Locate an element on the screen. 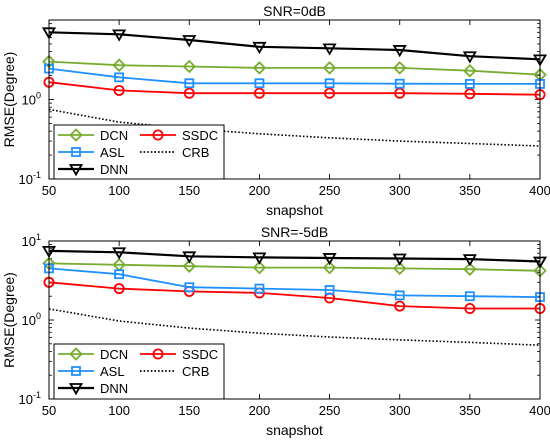 The width and height of the screenshot is (550, 445). x-tick-label: 200 is located at coordinates (260, 410).